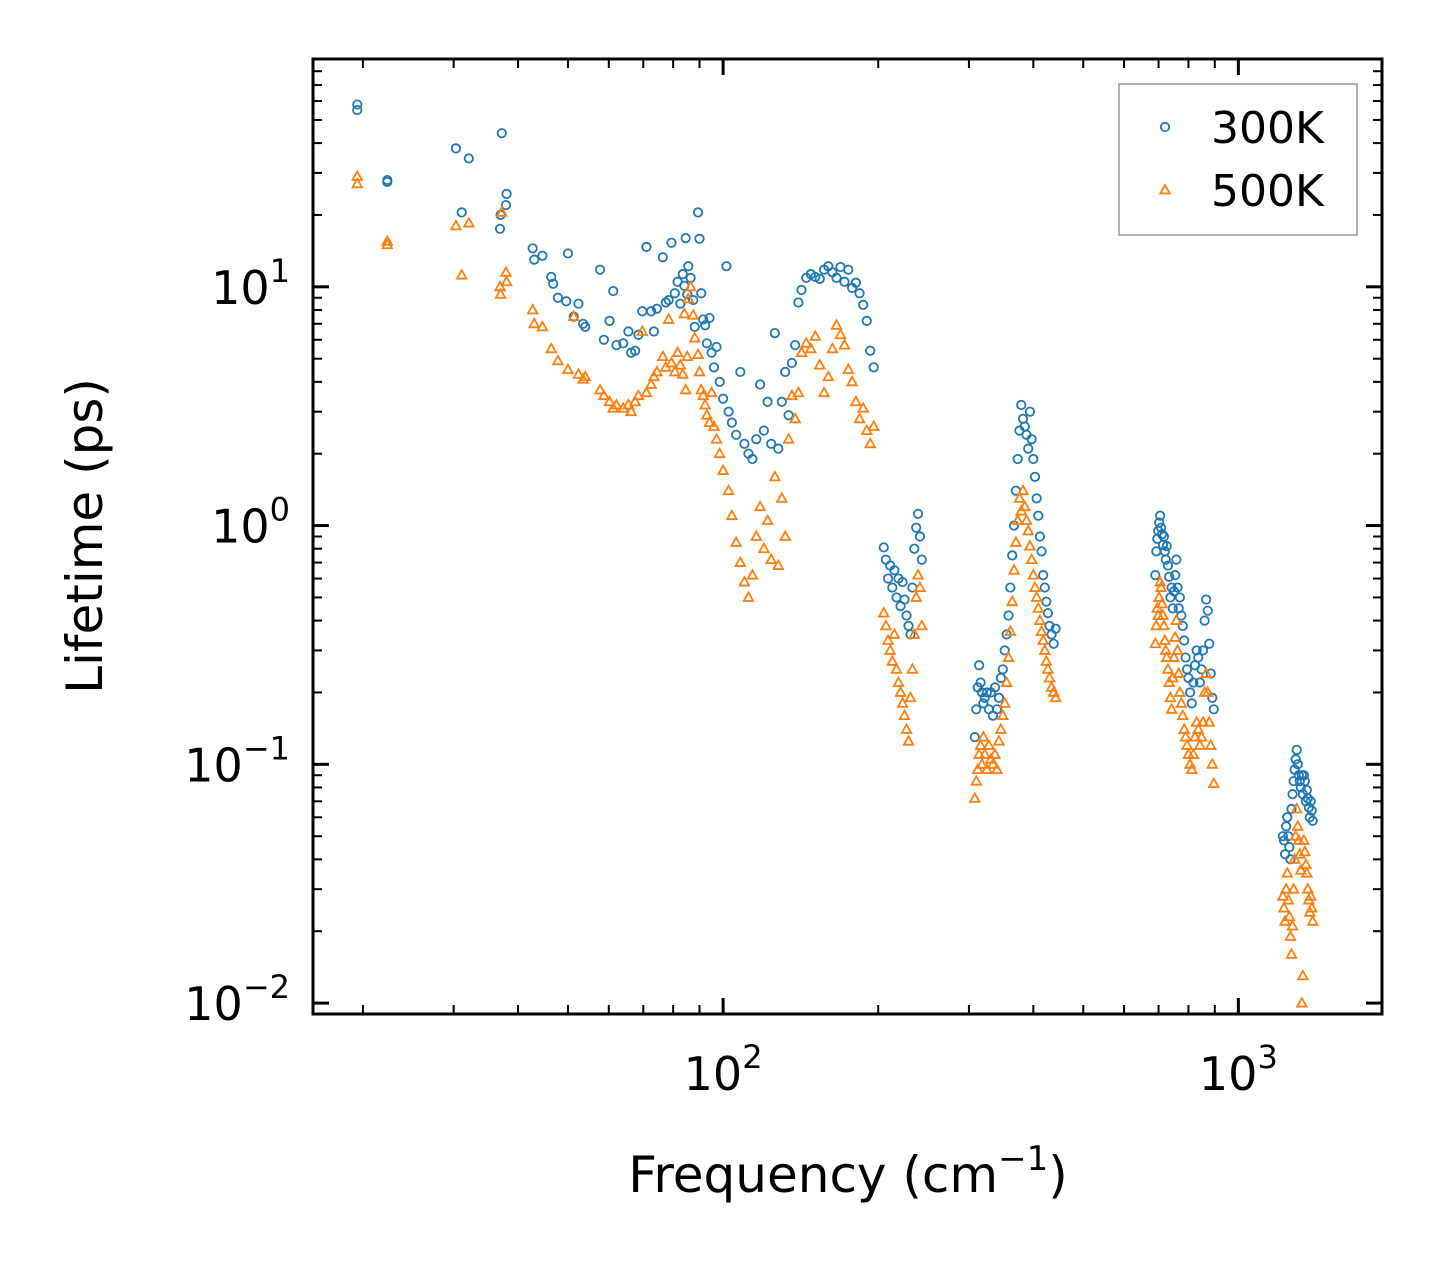 This screenshot has width=1442, height=1265. What do you see at coordinates (250, 283) in the screenshot?
I see `y-tick-label: 101` at bounding box center [250, 283].